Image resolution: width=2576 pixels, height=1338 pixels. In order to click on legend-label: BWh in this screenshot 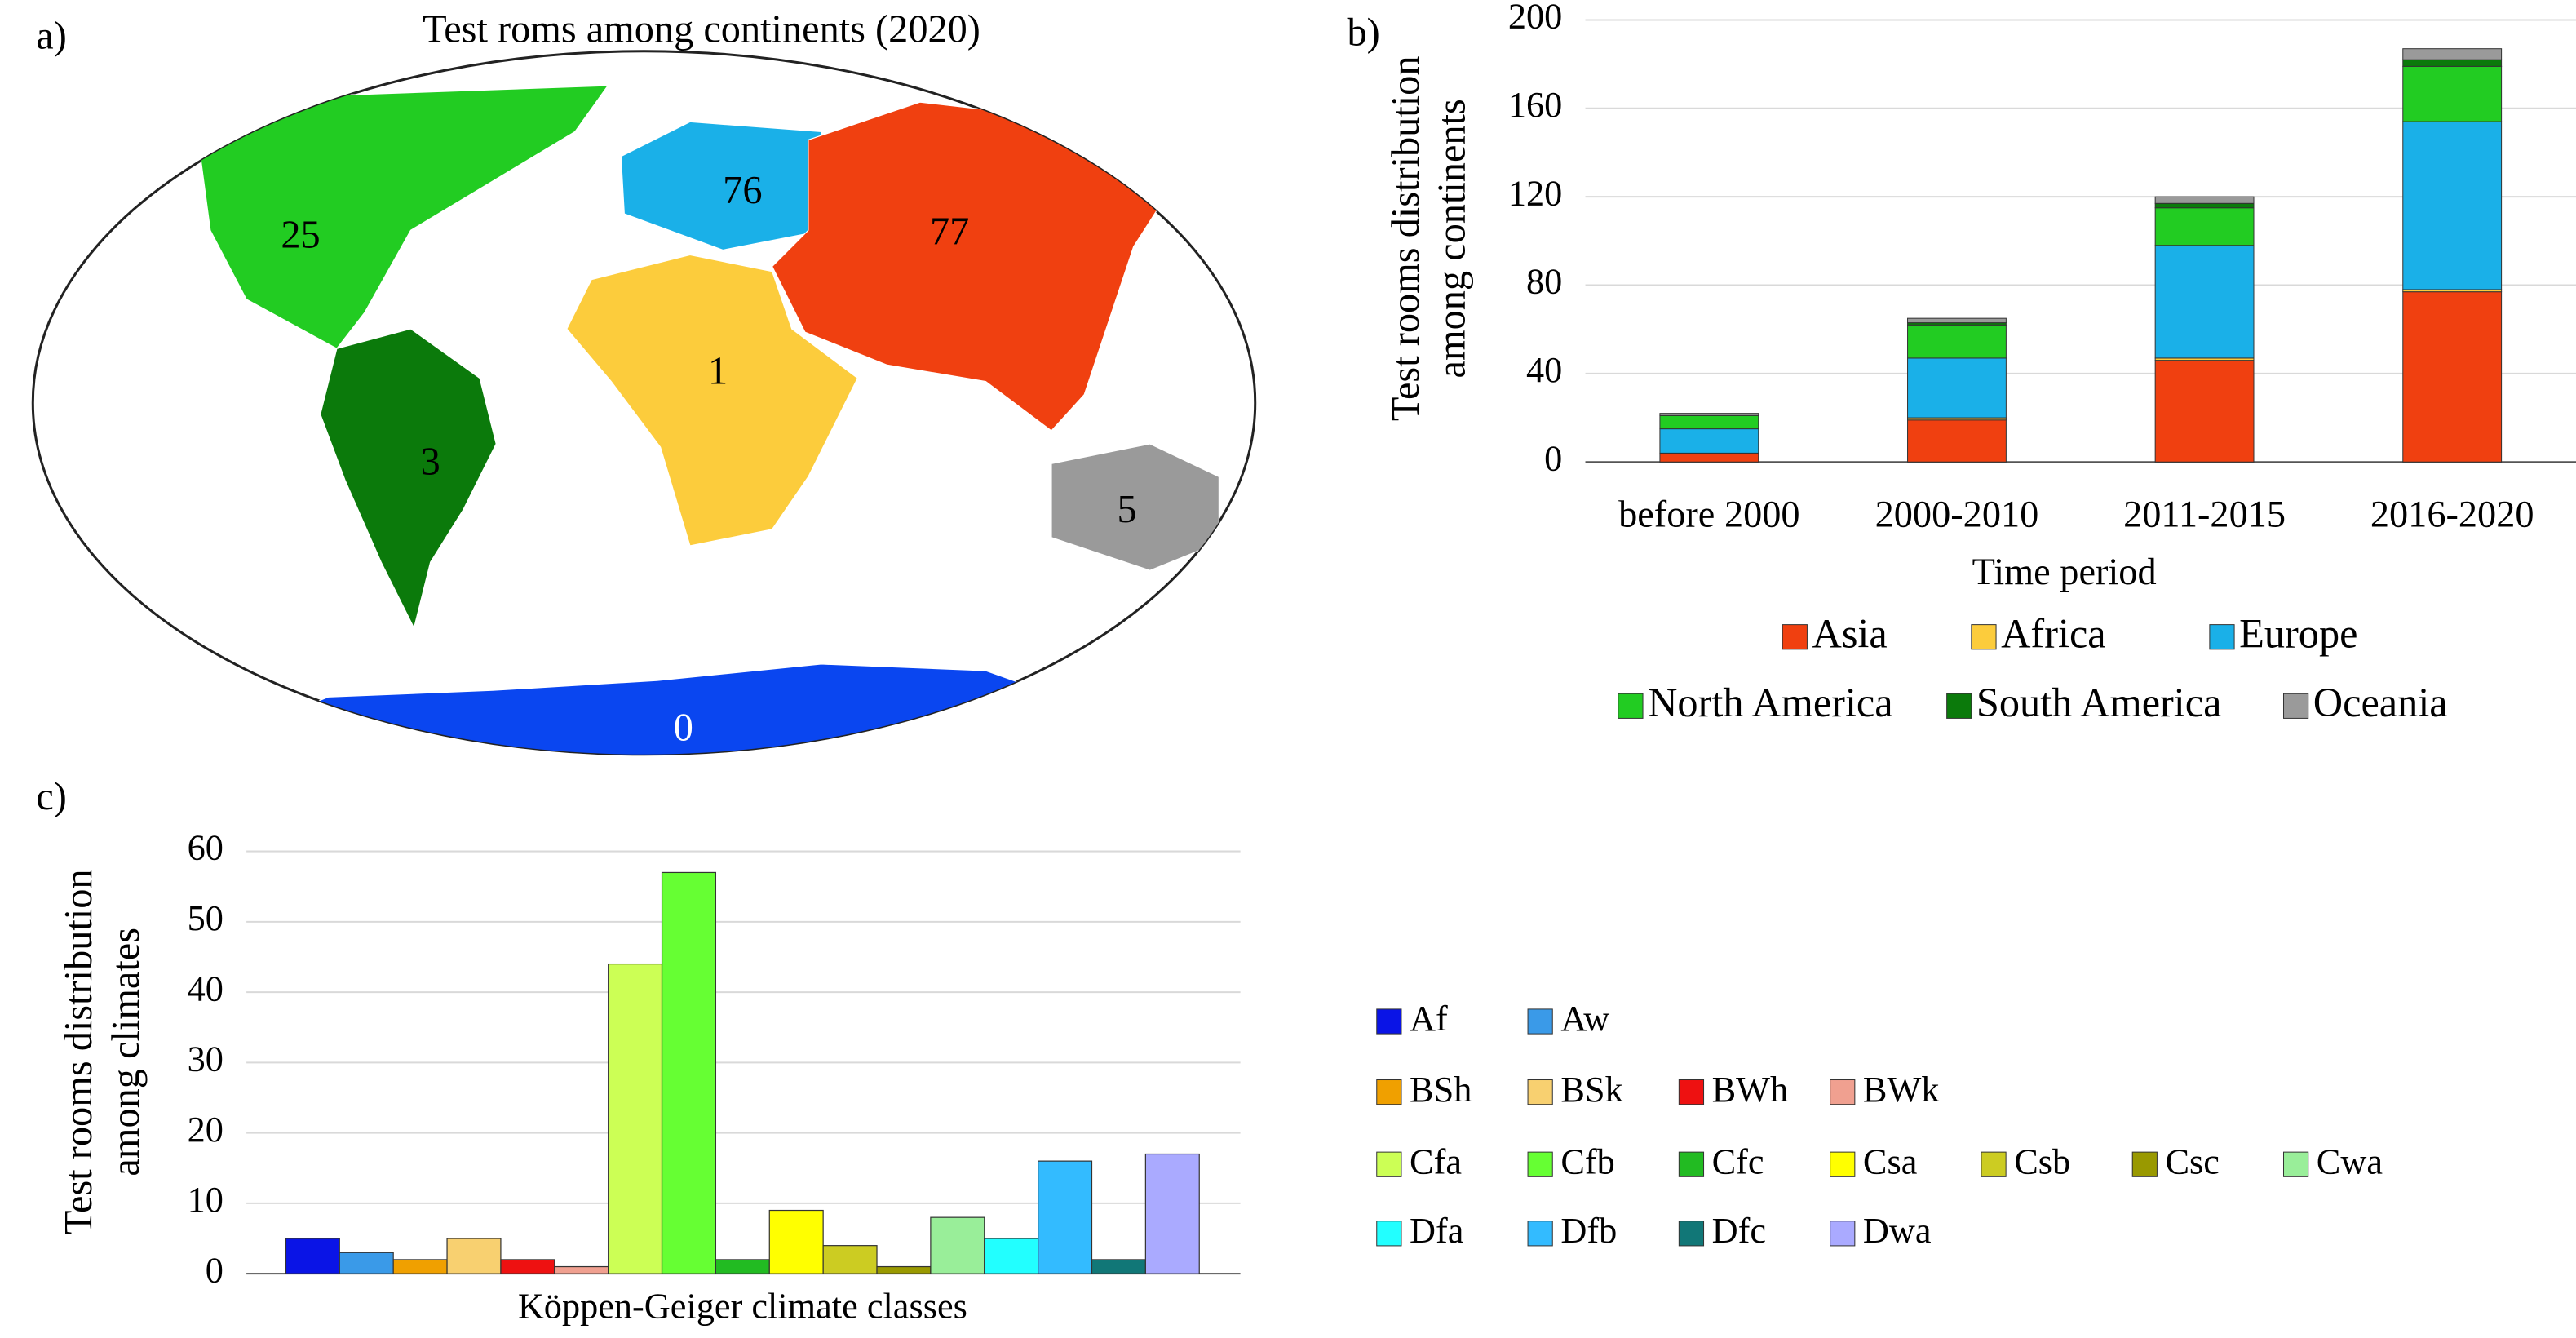, I will do `click(1750, 1090)`.